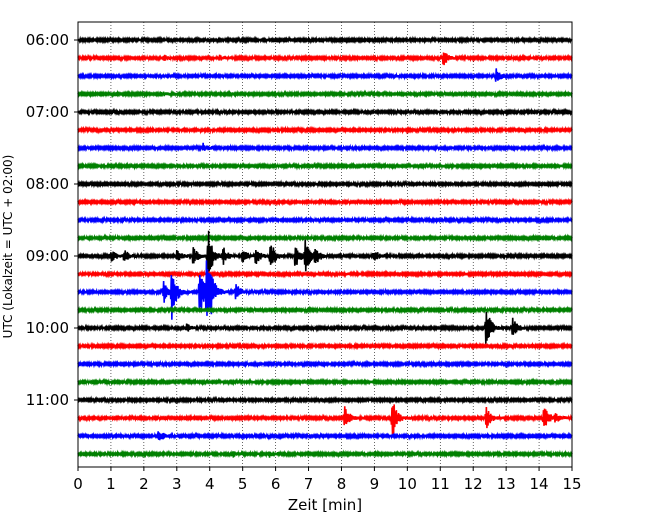 Image resolution: width=650 pixels, height=520 pixels. Describe the element at coordinates (78, 484) in the screenshot. I see `x-tick-label: 0` at that location.